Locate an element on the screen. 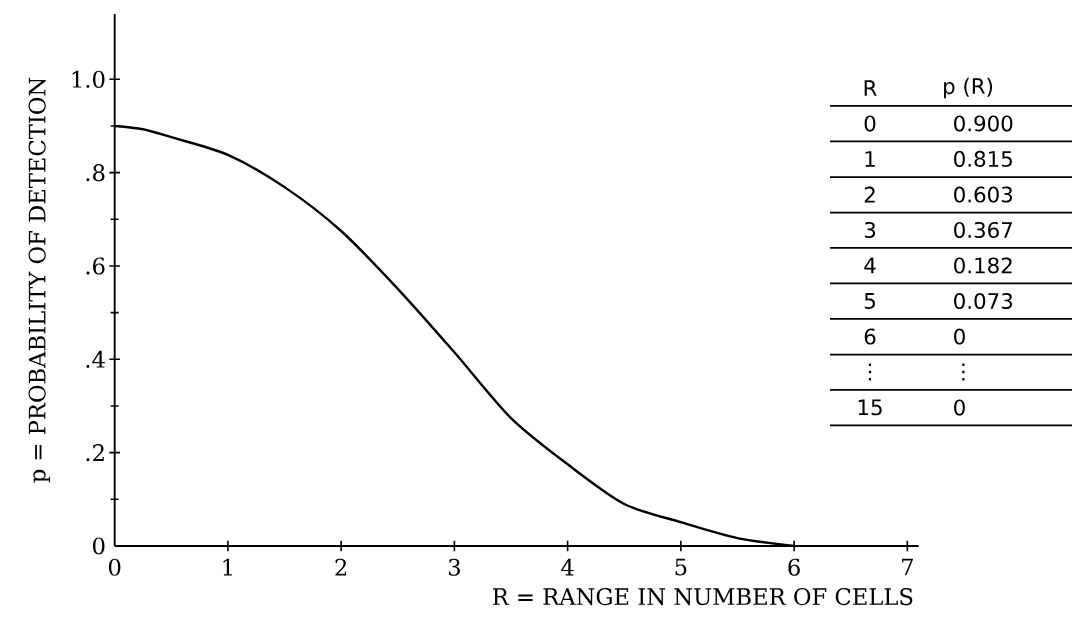 This screenshot has height=624, width=1074. text: 0.603 is located at coordinates (983, 194).